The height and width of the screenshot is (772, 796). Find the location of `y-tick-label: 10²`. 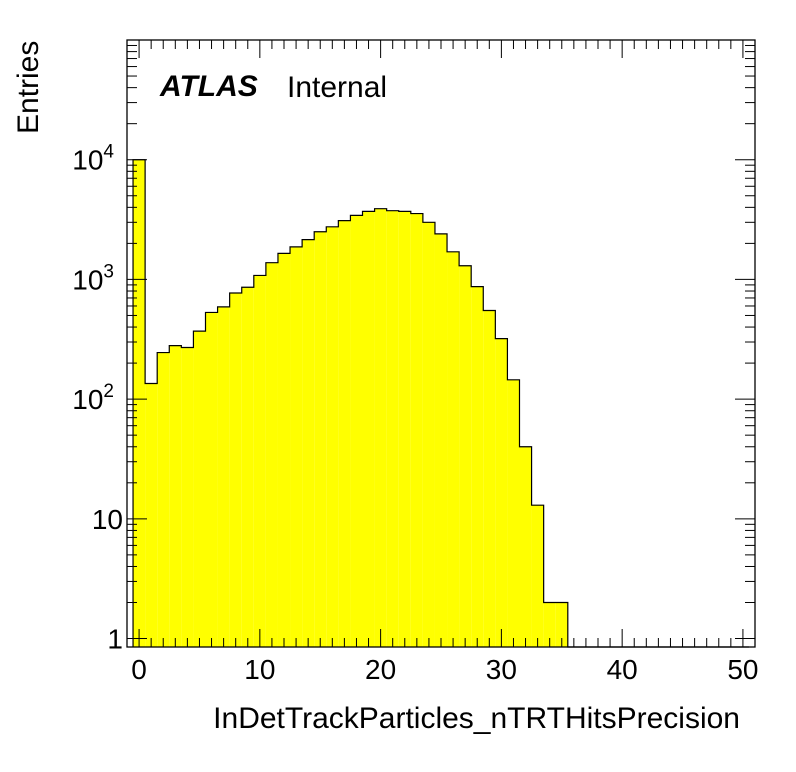

y-tick-label: 10² is located at coordinates (93, 398).